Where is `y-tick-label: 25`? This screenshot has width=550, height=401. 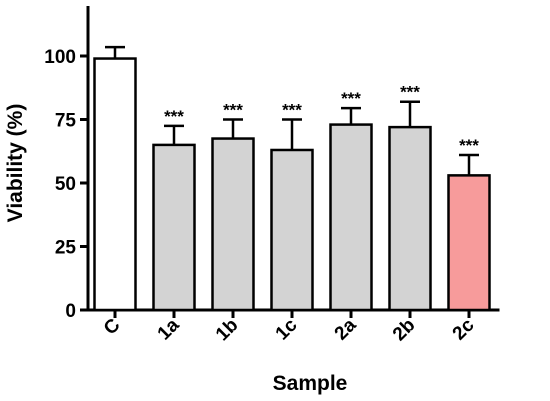
y-tick-label: 25 is located at coordinates (66, 248).